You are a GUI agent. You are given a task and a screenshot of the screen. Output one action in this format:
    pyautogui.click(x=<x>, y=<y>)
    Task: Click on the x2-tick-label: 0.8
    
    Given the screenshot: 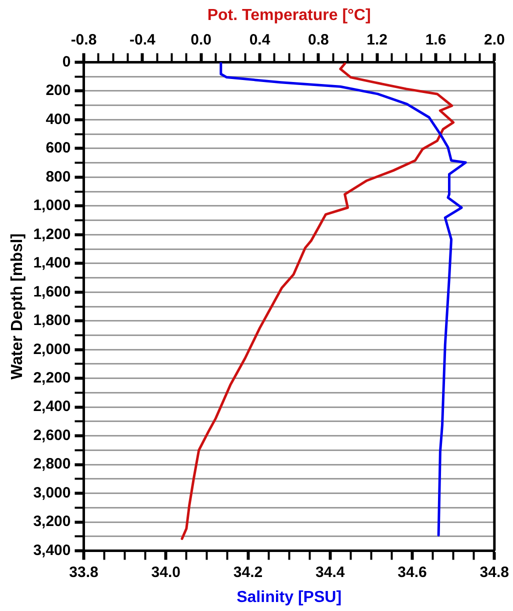 What is the action you would take?
    pyautogui.click(x=318, y=39)
    